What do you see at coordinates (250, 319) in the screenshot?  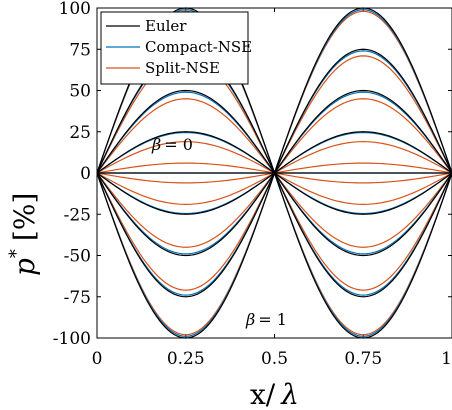 I see `annotation-beta-1-symbol: β` at bounding box center [250, 319].